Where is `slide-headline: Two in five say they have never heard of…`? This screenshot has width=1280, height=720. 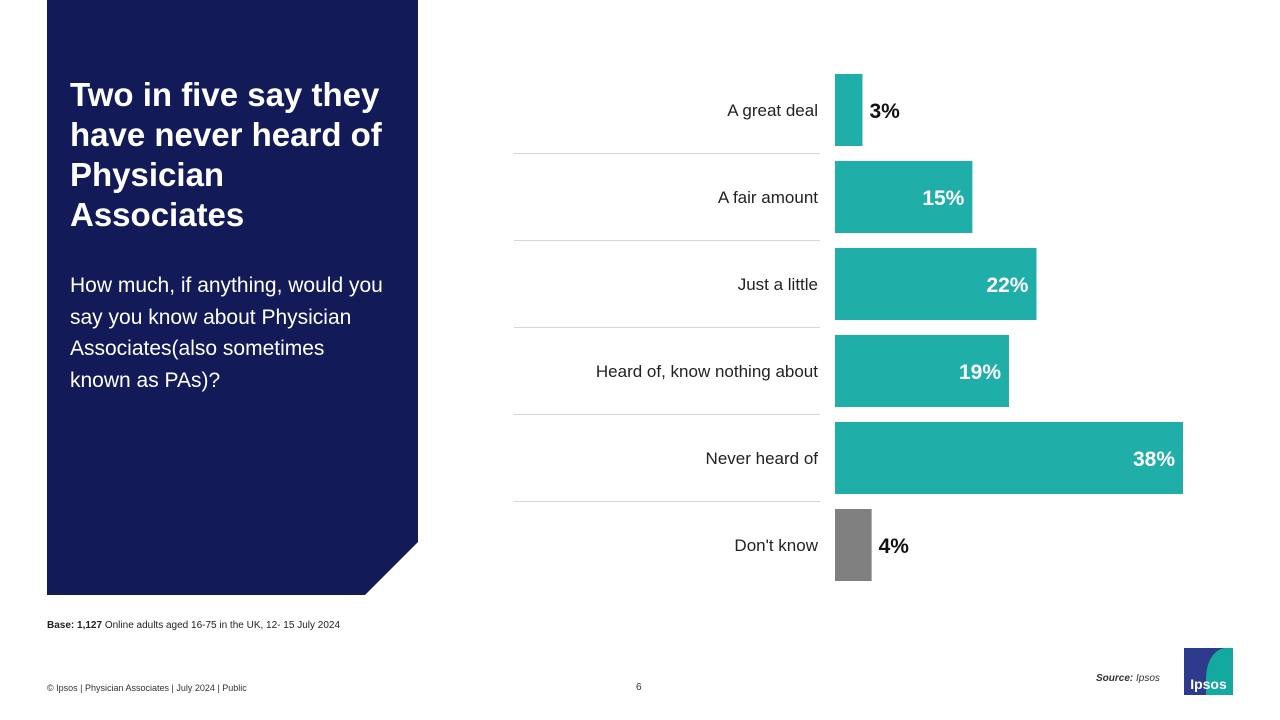
slide-headline: Two in five say they have never heard of… is located at coordinates (226, 154).